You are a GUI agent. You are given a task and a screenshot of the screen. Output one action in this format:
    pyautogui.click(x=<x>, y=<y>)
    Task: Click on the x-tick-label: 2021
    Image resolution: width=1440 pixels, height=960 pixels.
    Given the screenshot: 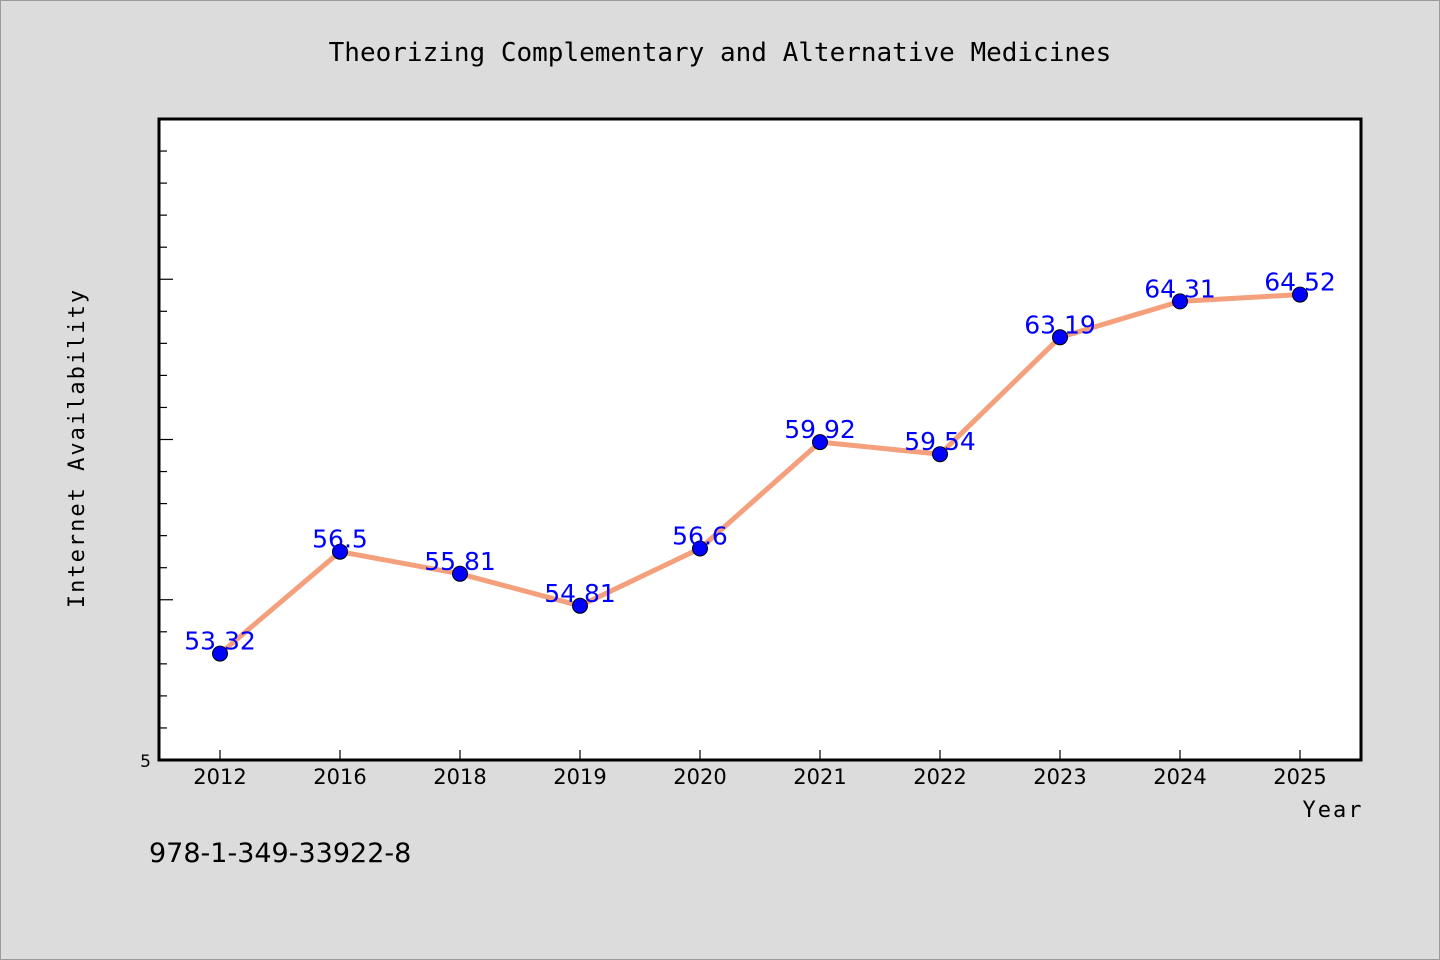 What is the action you would take?
    pyautogui.click(x=819, y=777)
    